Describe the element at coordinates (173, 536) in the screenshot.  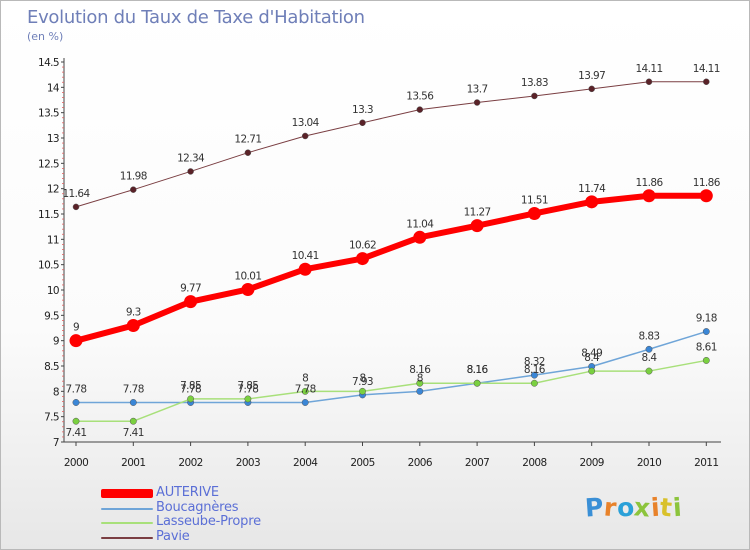
I see `legend-label: Pavie` at that location.